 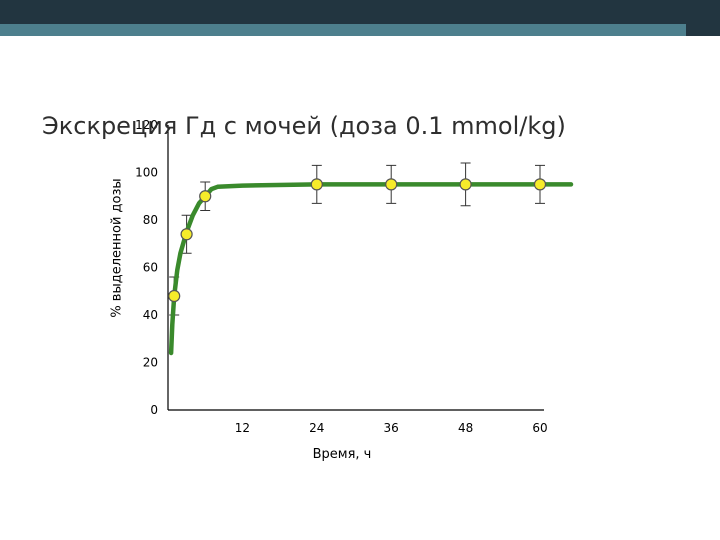 I want to click on header-band-dark, so click(x=360, y=12).